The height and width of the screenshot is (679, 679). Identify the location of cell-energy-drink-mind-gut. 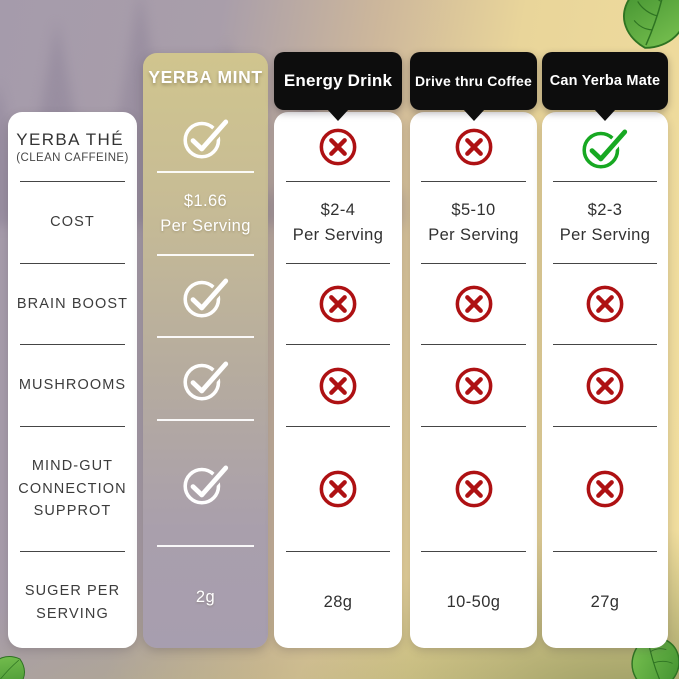
(338, 489).